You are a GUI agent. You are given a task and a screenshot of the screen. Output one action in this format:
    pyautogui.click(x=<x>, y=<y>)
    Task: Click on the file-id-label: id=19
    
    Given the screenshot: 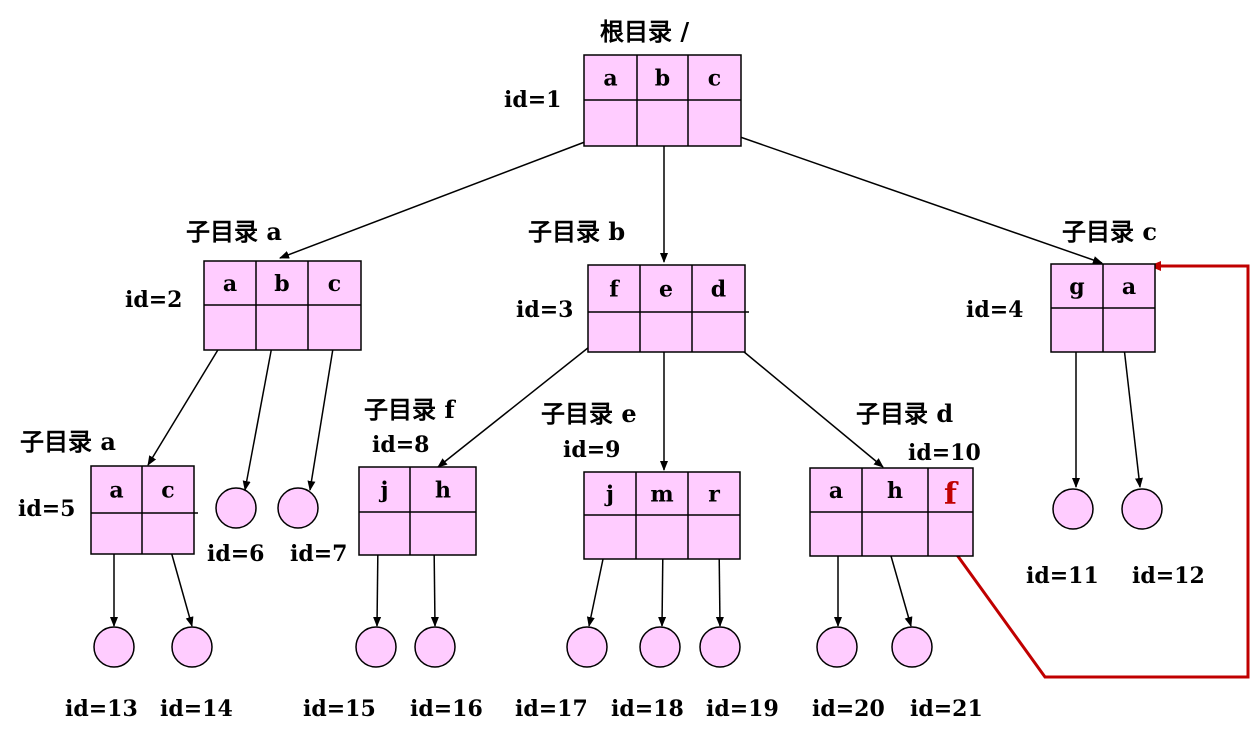 What is the action you would take?
    pyautogui.click(x=742, y=709)
    